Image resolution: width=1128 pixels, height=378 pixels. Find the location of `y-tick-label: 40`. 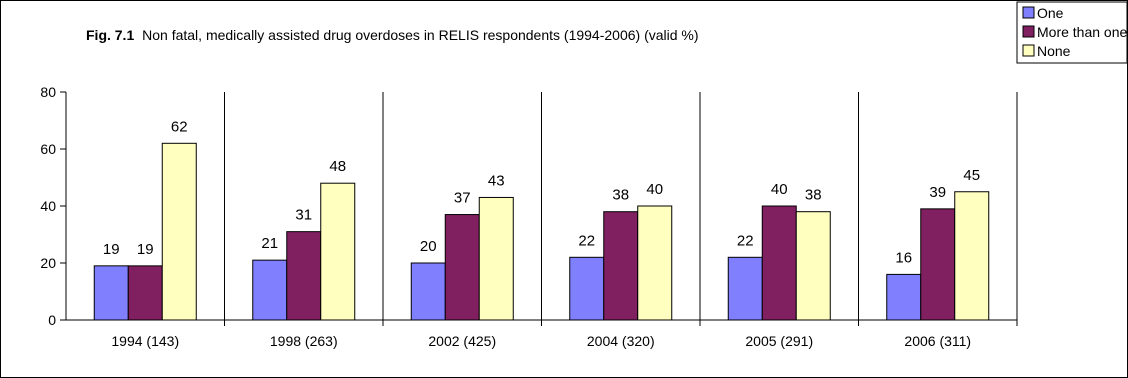

y-tick-label: 40 is located at coordinates (48, 206).